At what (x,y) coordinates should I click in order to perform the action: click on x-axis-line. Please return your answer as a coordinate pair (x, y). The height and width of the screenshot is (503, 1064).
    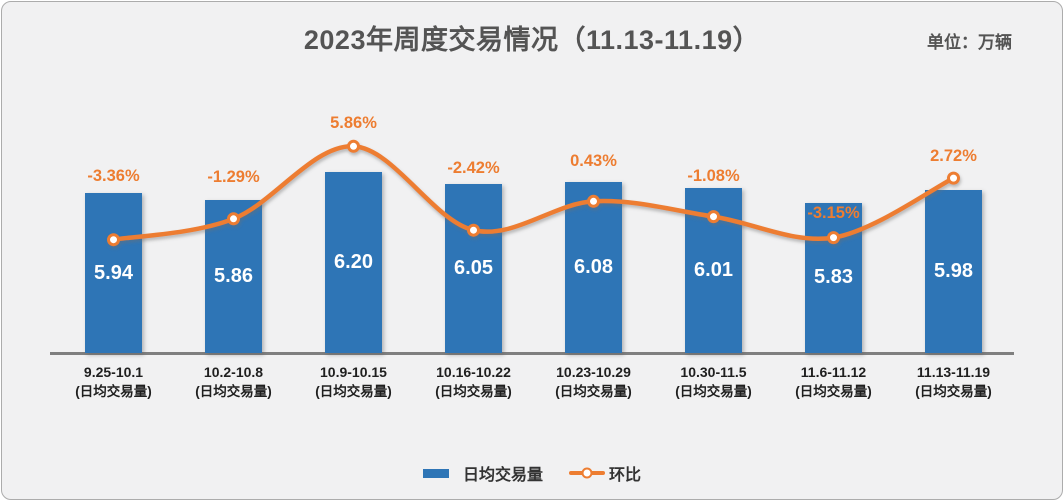
    Looking at the image, I should click on (532, 353).